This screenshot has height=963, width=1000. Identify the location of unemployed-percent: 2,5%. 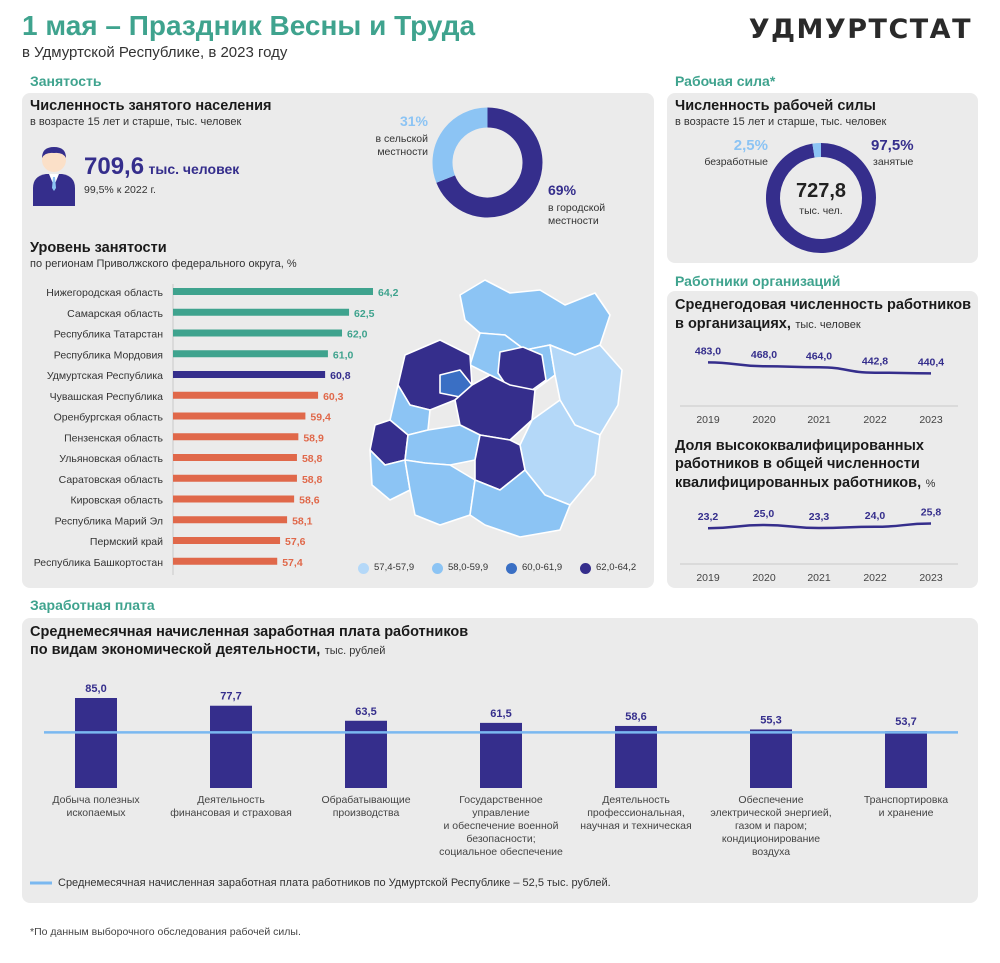
(750, 145).